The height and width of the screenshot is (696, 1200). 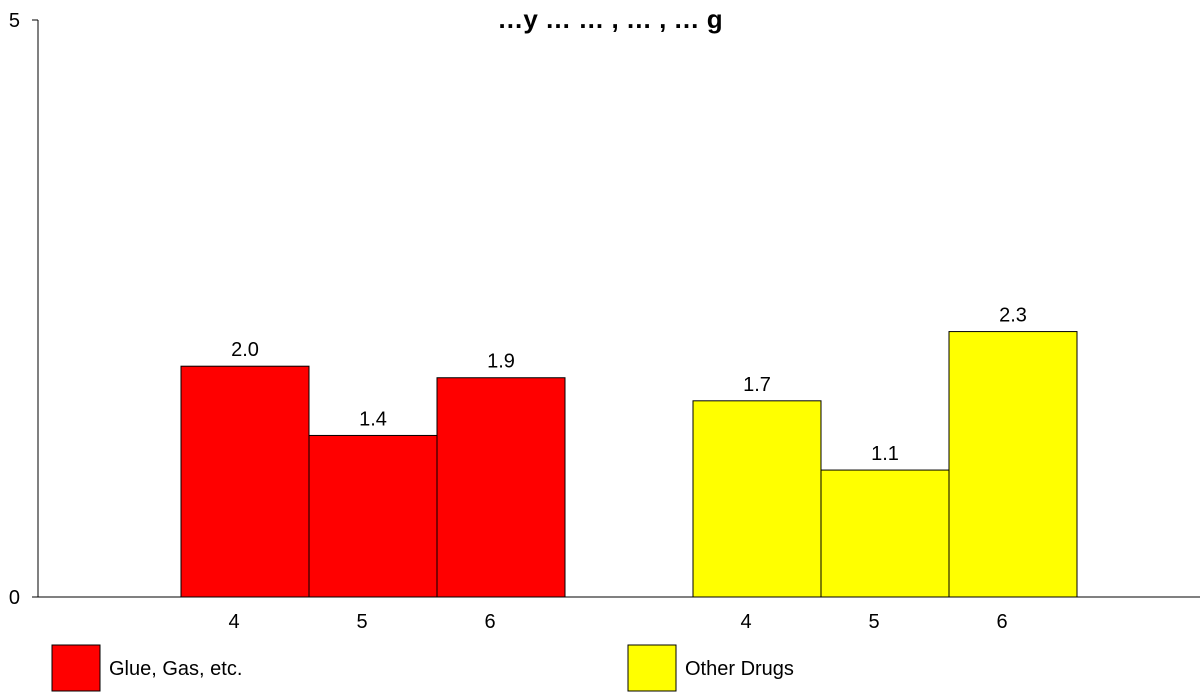 I want to click on bar-value-label: 2.0, so click(x=245, y=350).